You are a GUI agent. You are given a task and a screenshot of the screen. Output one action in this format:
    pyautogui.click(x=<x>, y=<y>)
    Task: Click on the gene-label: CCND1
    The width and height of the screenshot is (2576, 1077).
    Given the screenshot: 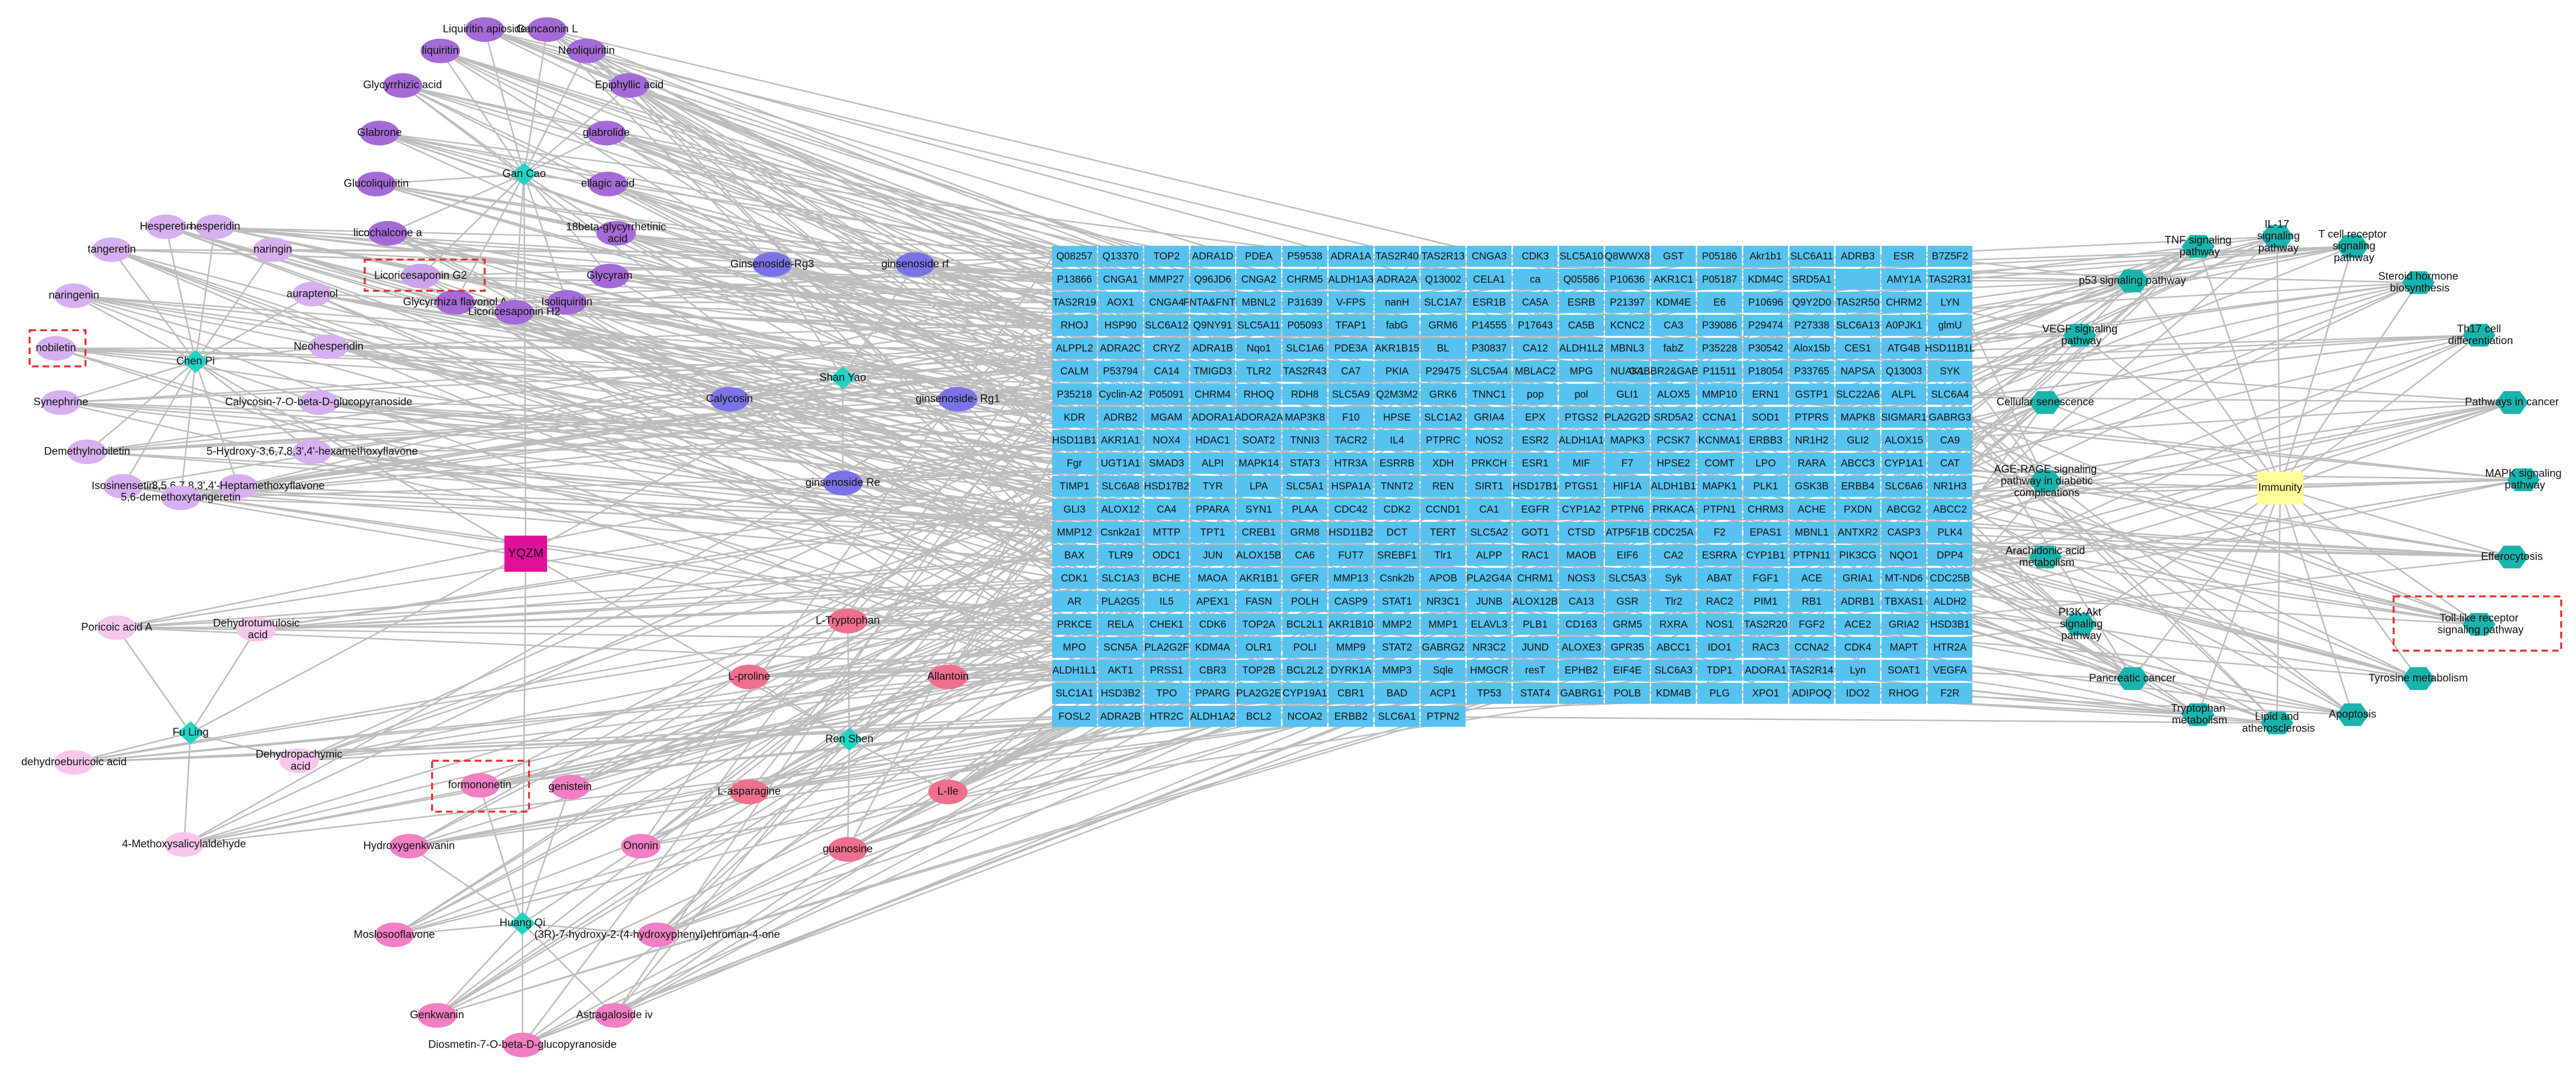 What is the action you would take?
    pyautogui.click(x=1443, y=509)
    